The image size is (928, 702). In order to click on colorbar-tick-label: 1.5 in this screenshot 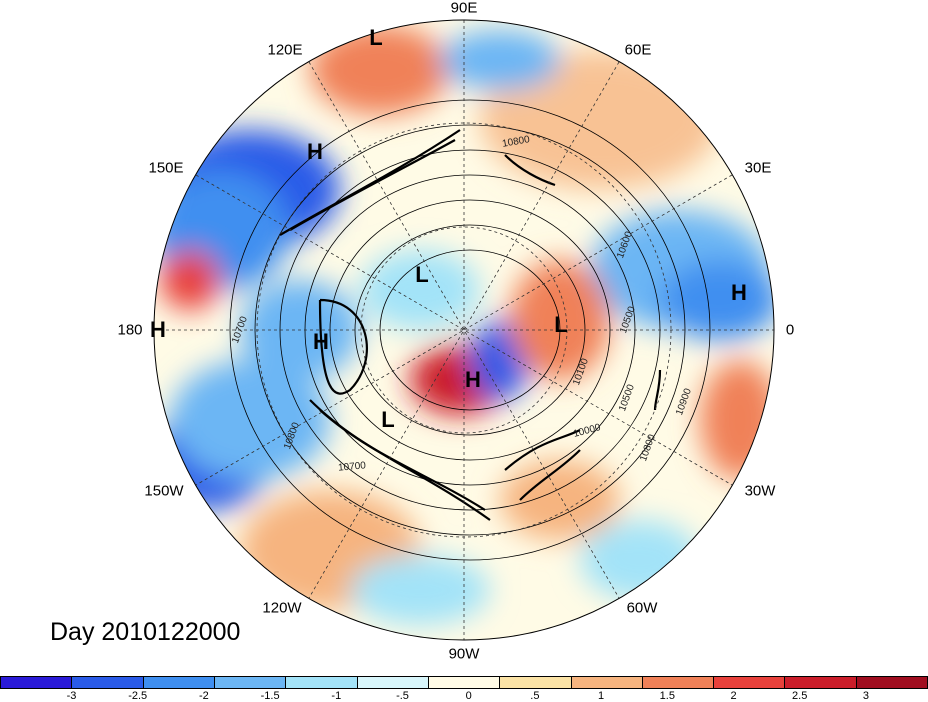, I will do `click(667, 696)`.